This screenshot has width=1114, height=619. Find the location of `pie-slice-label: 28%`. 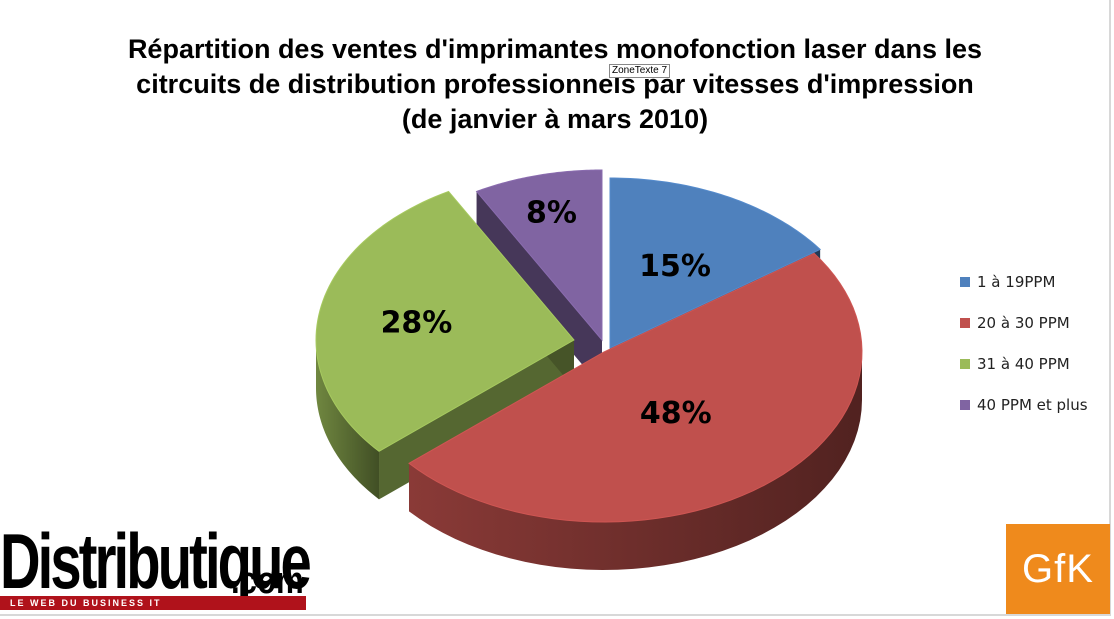

pie-slice-label: 28% is located at coordinates (417, 323).